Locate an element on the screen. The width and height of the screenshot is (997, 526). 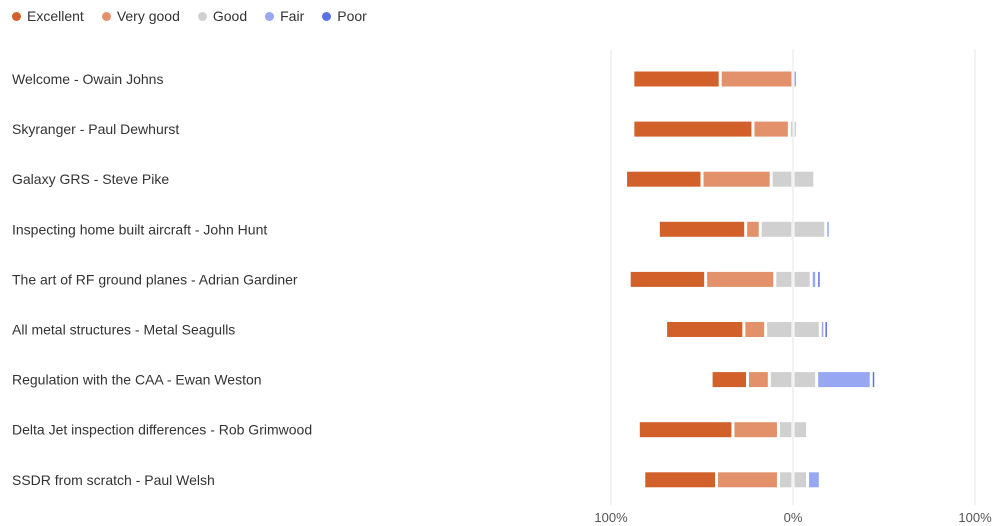
legend-item-fair: Fair is located at coordinates (284, 16).